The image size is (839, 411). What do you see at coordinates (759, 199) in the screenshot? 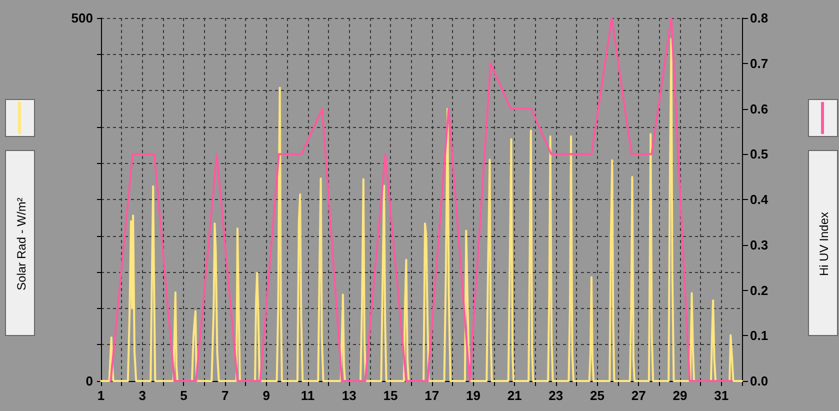
I see `y2-tick-label: 0.4` at bounding box center [759, 199].